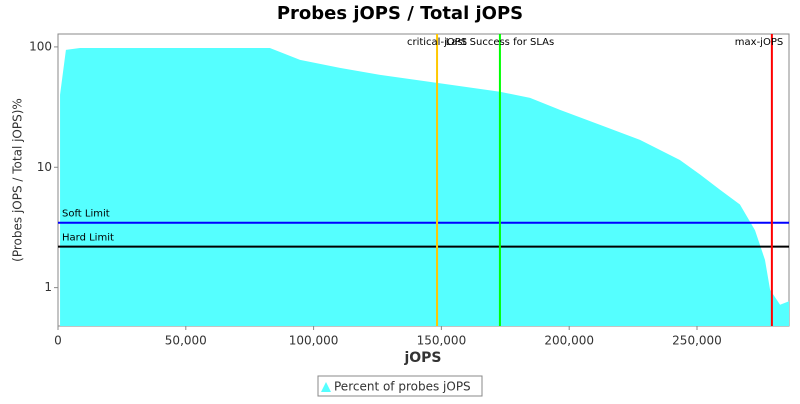 This screenshot has height=404, width=800. What do you see at coordinates (314, 341) in the screenshot?
I see `x-tick-label: 100,000` at bounding box center [314, 341].